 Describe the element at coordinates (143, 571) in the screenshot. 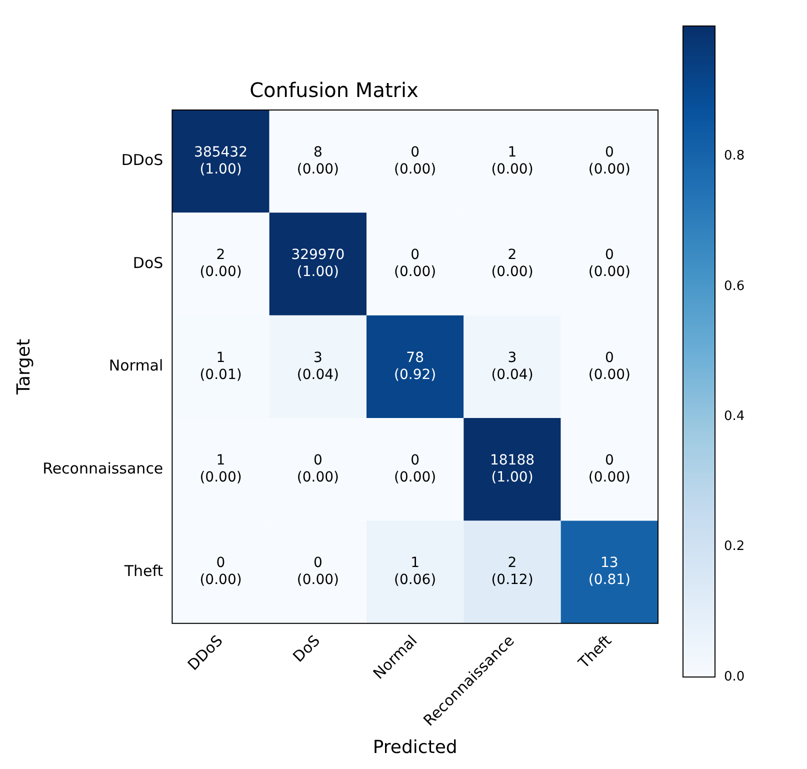

I see `y-tick-label: Theft` at that location.